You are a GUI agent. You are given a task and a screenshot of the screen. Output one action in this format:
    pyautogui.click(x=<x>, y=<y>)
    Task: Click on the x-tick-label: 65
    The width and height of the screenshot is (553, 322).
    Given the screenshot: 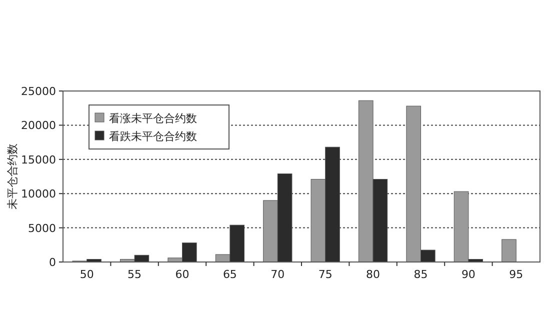 What is the action you would take?
    pyautogui.click(x=229, y=274)
    